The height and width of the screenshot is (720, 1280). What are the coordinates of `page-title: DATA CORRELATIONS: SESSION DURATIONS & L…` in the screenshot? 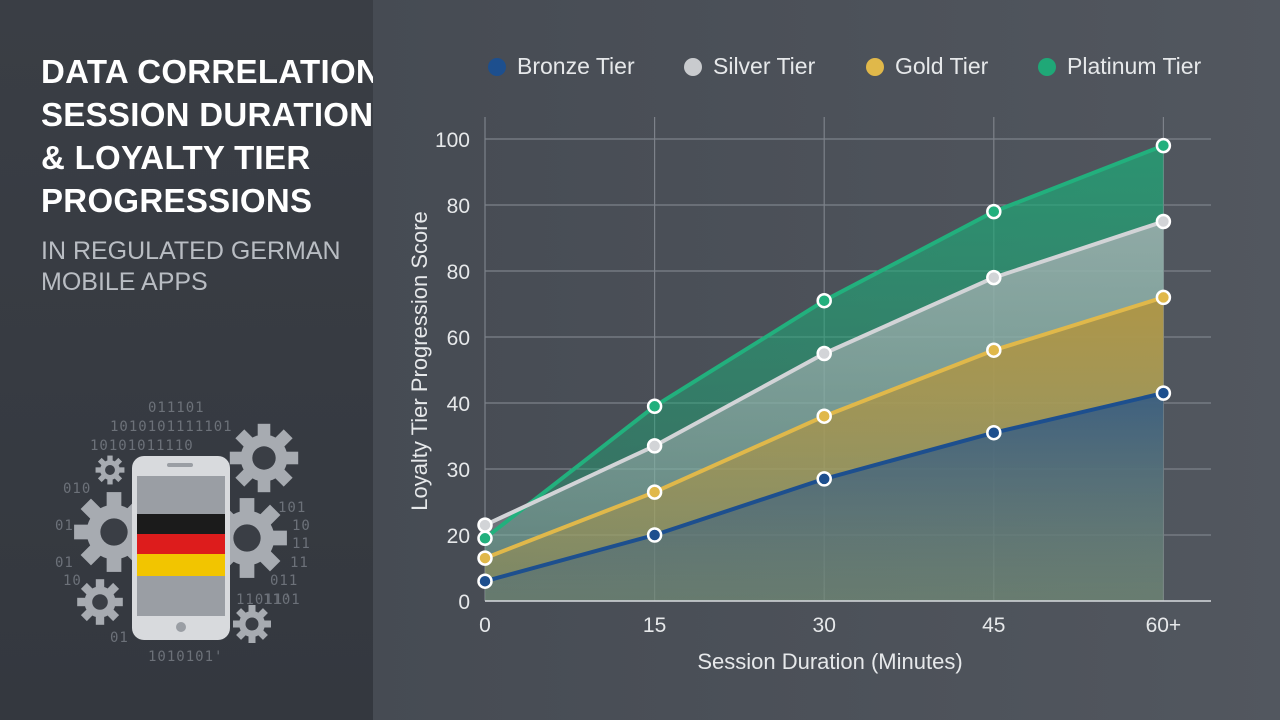 It's located at (227, 136).